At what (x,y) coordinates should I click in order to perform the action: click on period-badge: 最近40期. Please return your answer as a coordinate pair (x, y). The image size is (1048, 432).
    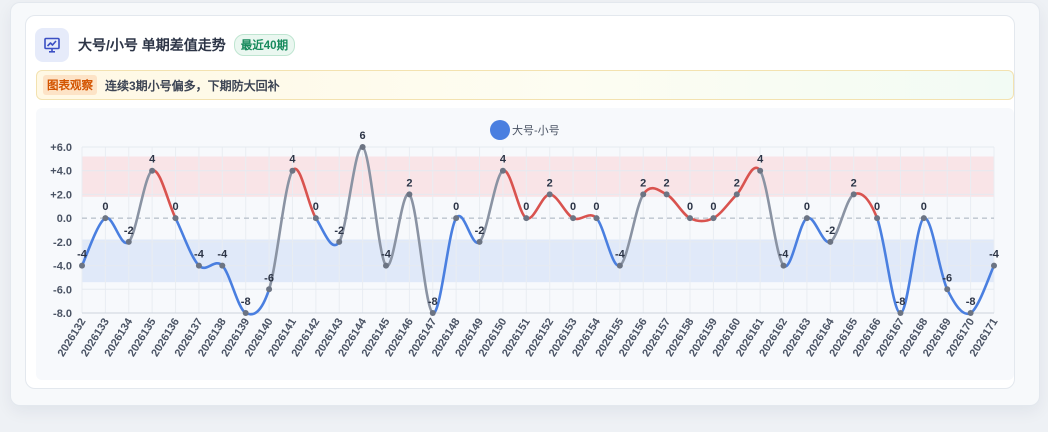
    Looking at the image, I should click on (264, 45).